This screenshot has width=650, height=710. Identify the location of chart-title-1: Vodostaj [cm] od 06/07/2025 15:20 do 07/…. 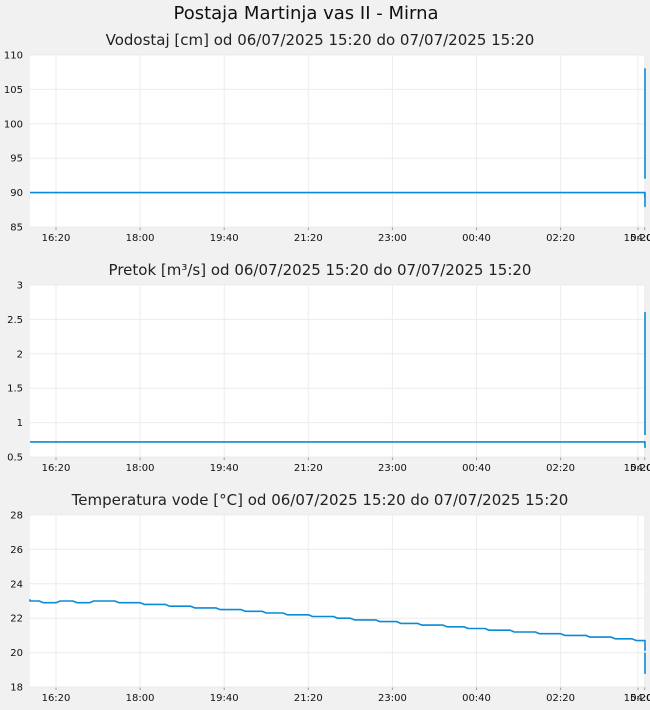
(320, 40).